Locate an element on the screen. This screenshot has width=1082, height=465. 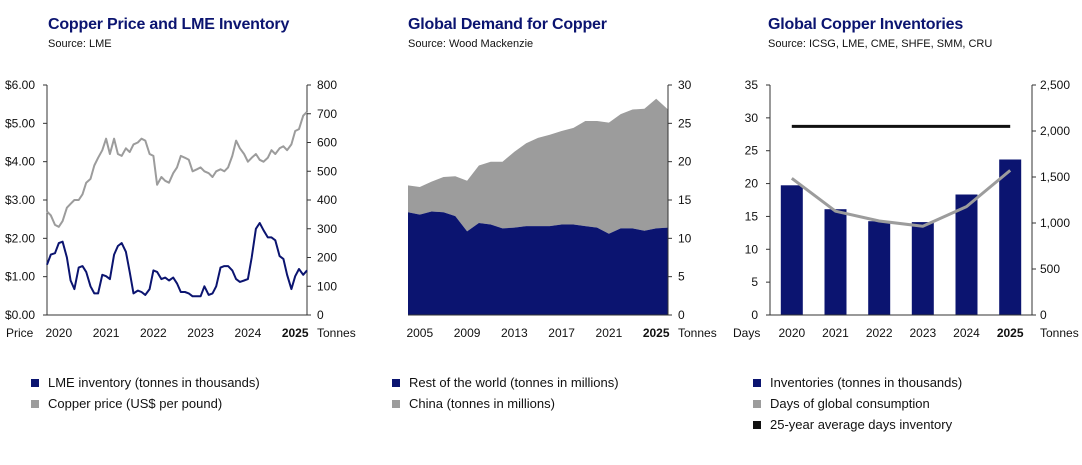
y-tick-label-left: $1.00 is located at coordinates (20, 277).